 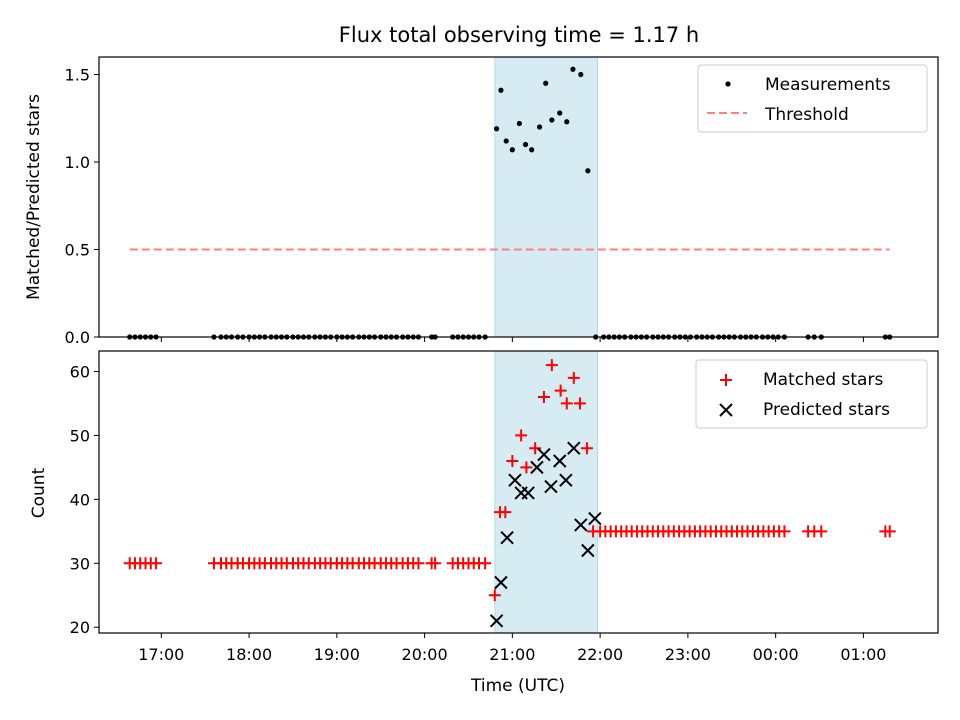 I want to click on top-ylabel: Matched/Predicted stars, so click(x=34, y=197).